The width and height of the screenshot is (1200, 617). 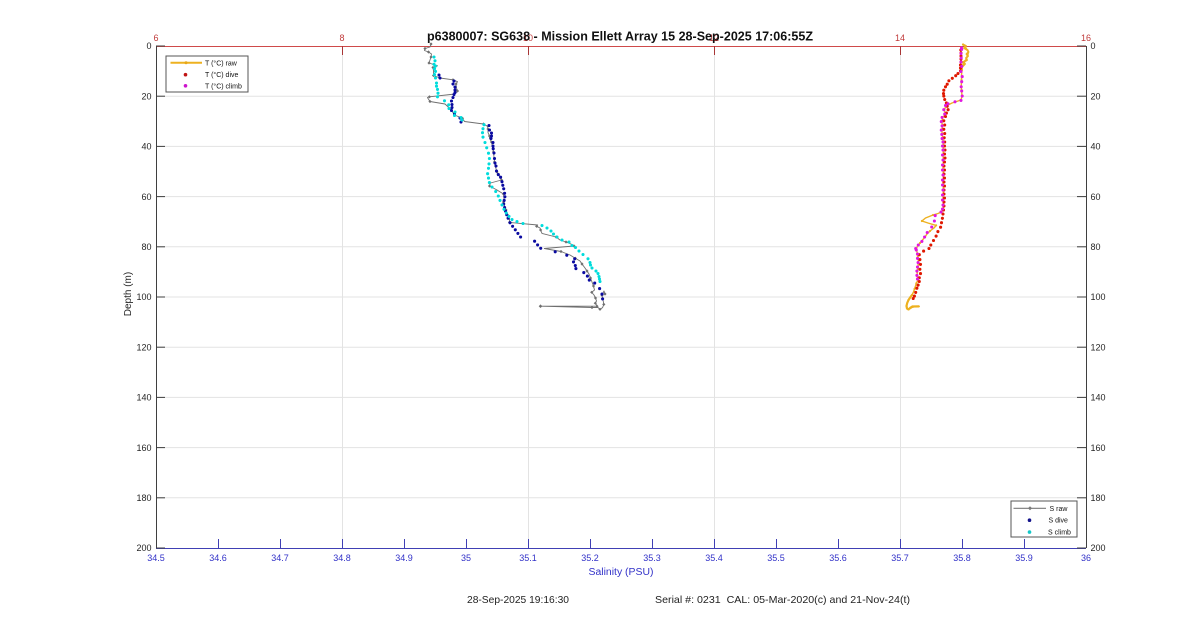 What do you see at coordinates (341, 38) in the screenshot?
I see `svg-text: 8` at bounding box center [341, 38].